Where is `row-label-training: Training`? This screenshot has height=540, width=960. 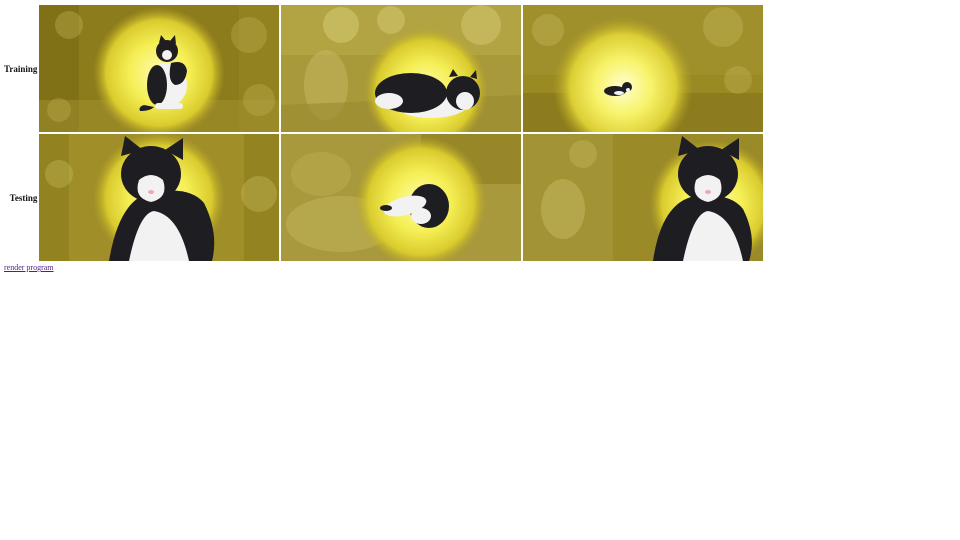
row-label-training: Training is located at coordinates (21, 68).